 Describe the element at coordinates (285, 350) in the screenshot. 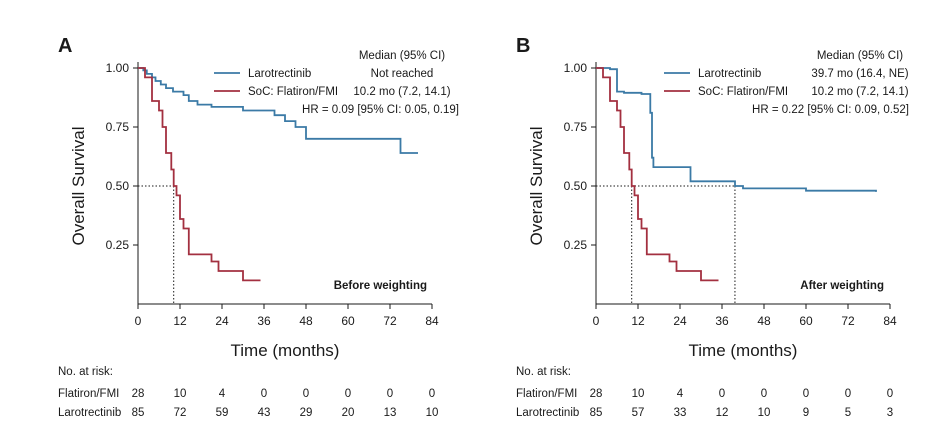

I see `panel-a-x-axis-title: Time (months)` at that location.